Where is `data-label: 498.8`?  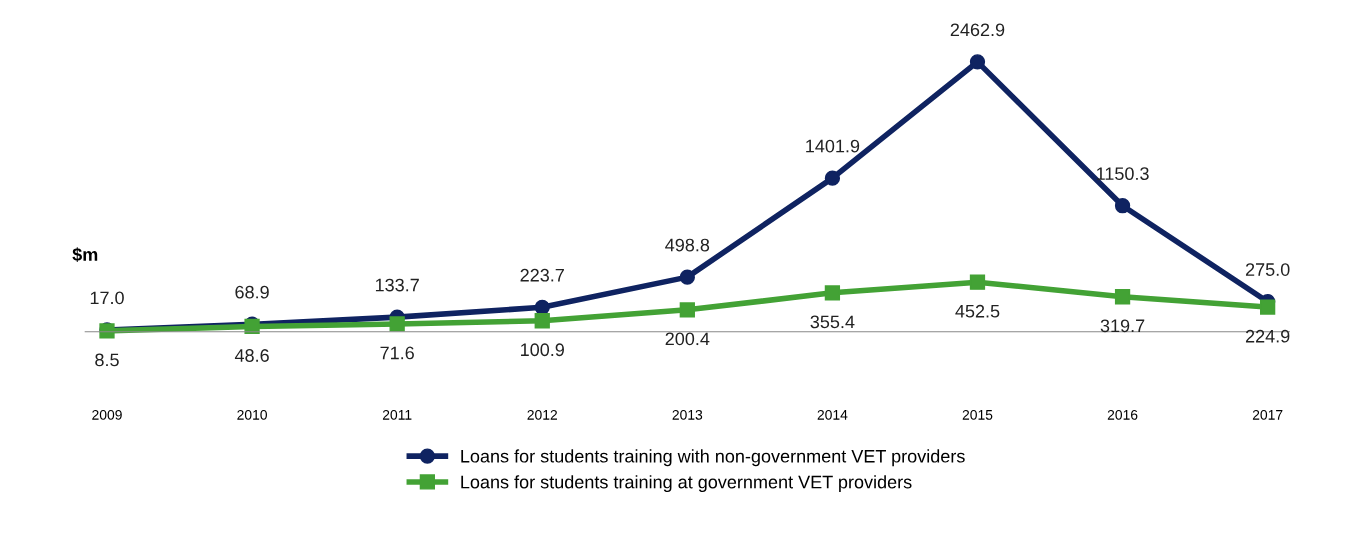 data-label: 498.8 is located at coordinates (687, 245).